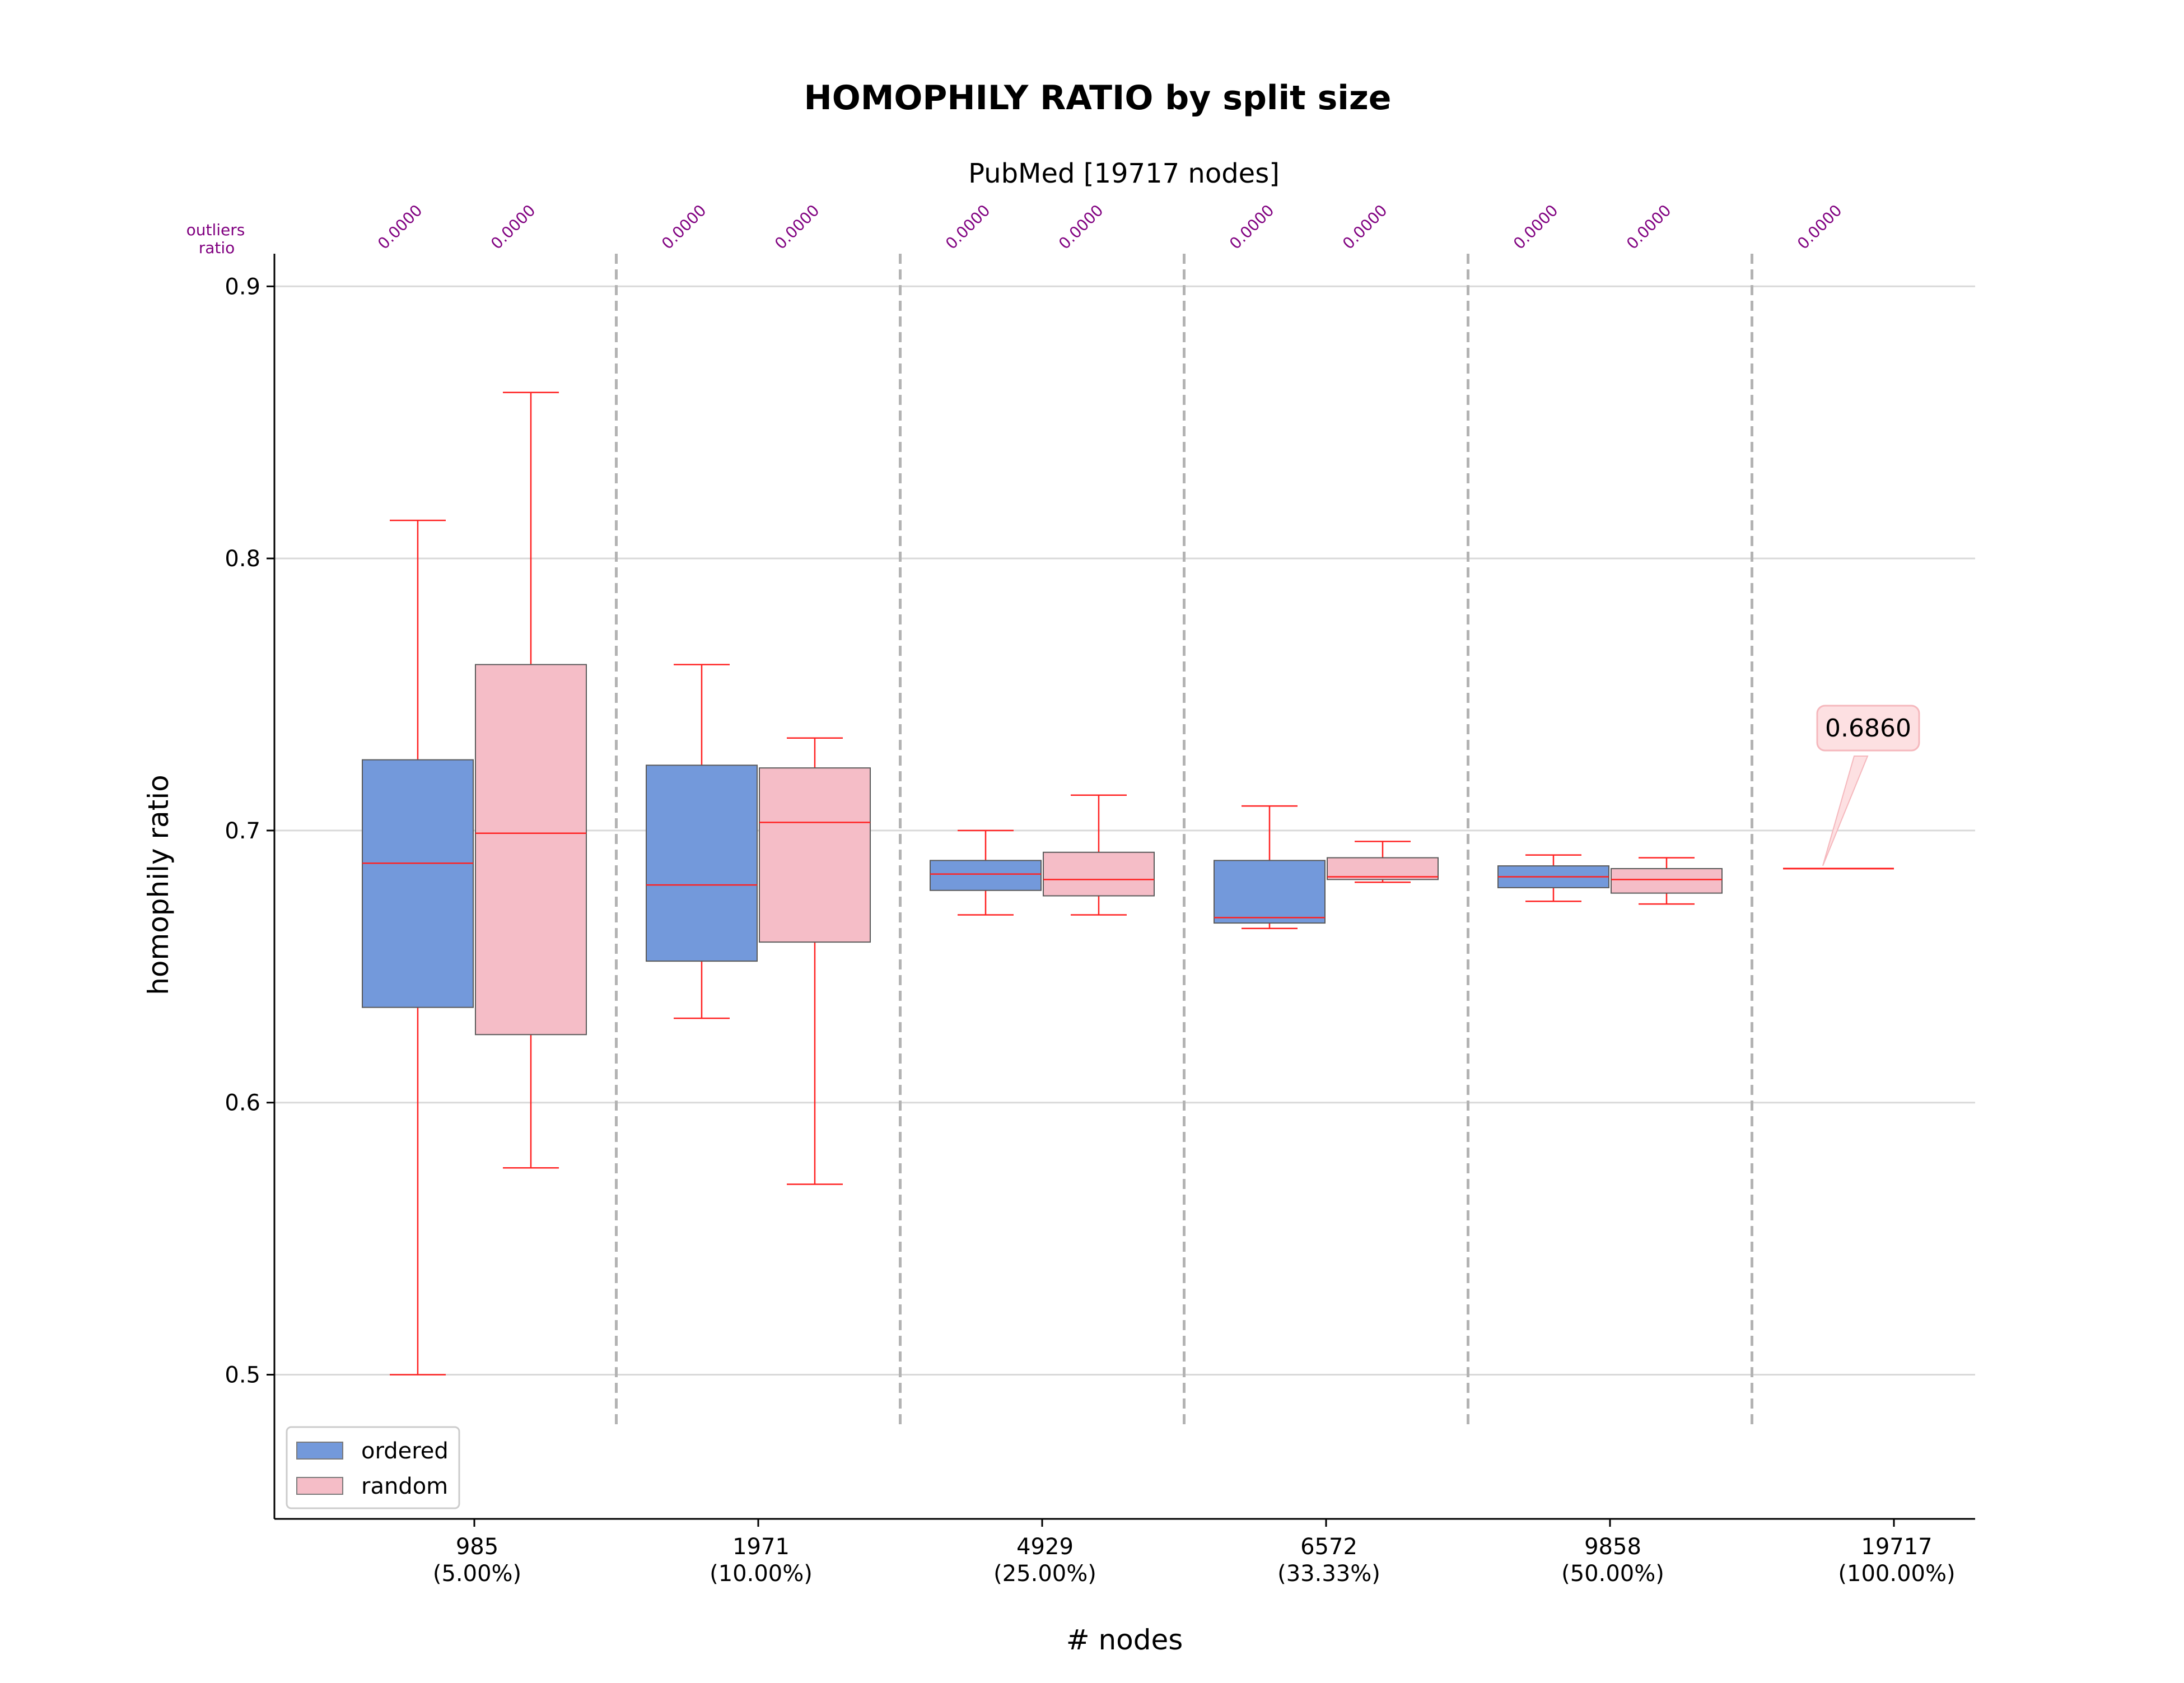  What do you see at coordinates (405, 1486) in the screenshot?
I see `legend-label-random: random` at bounding box center [405, 1486].